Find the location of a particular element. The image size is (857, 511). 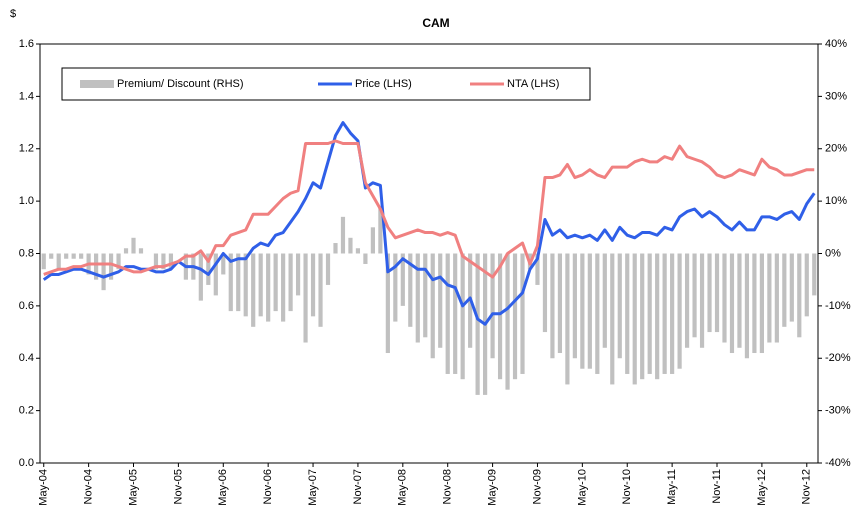

y-tick-label: 0.8 is located at coordinates (26, 253).